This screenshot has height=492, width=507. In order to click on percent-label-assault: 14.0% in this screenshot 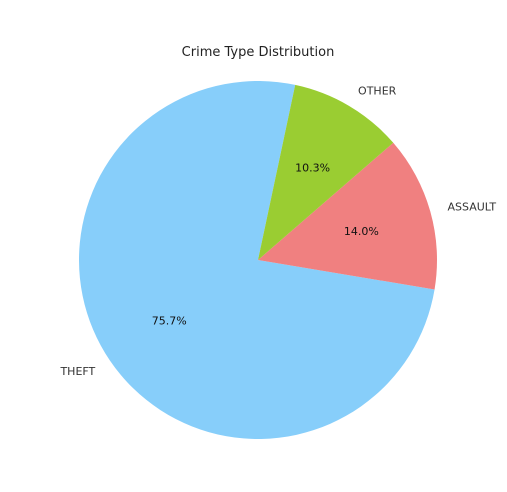, I will do `click(361, 231)`.